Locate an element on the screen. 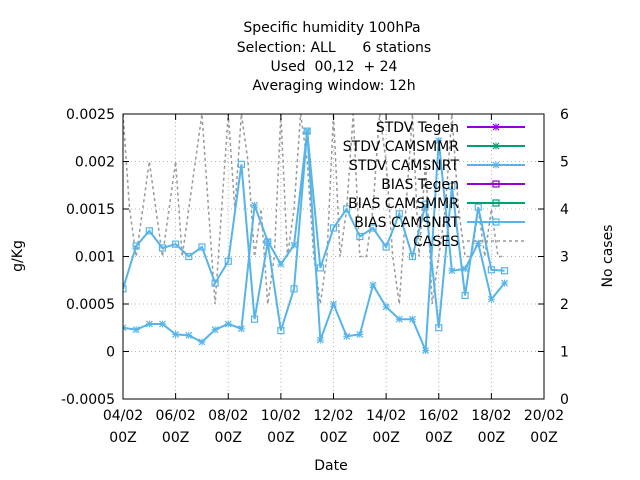 The image size is (640, 480). x-tick-label-date: 20/02 is located at coordinates (544, 416).